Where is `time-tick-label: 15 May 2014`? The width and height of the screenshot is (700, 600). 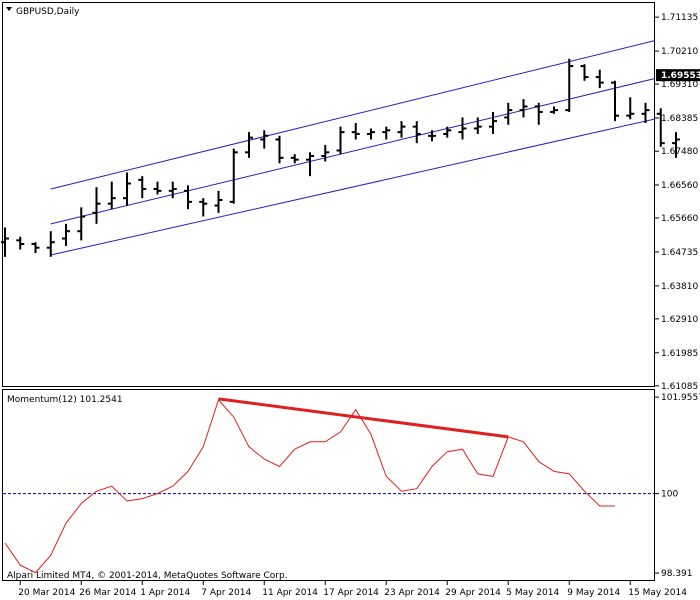 time-tick-label: 15 May 2014 is located at coordinates (657, 593).